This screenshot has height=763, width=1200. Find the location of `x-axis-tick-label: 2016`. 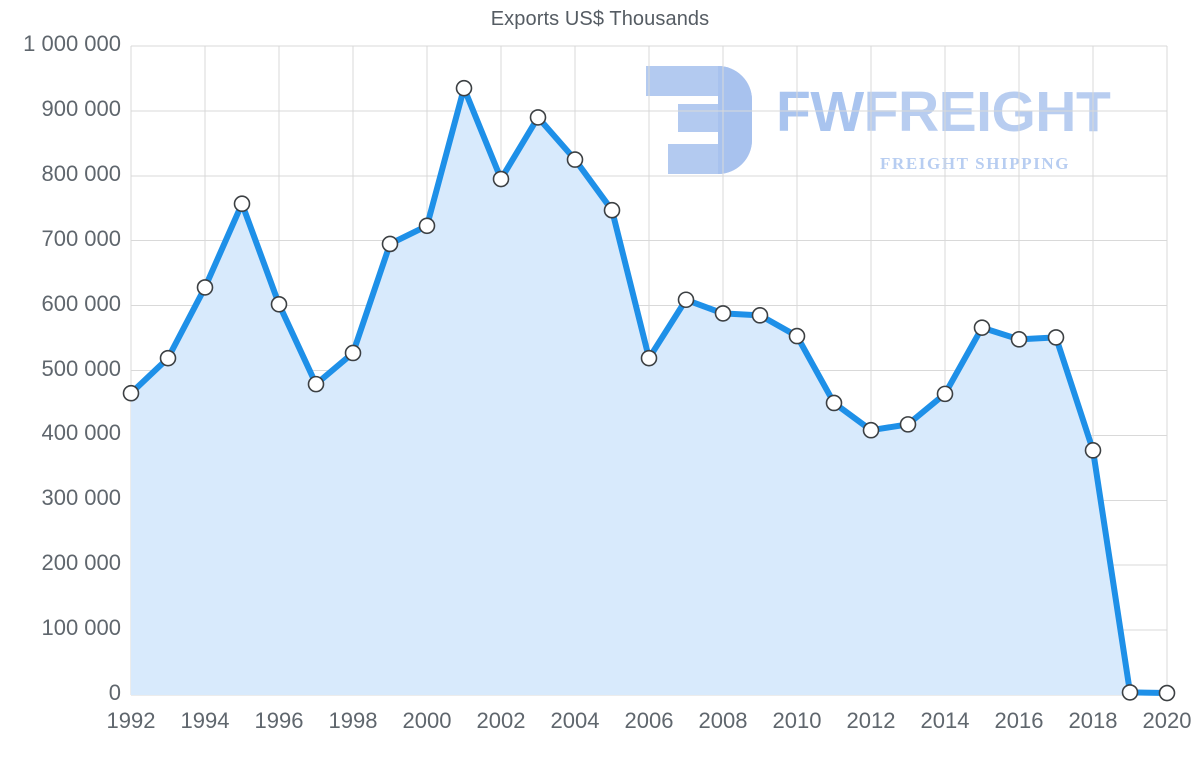

x-axis-tick-label: 2016 is located at coordinates (1019, 720).